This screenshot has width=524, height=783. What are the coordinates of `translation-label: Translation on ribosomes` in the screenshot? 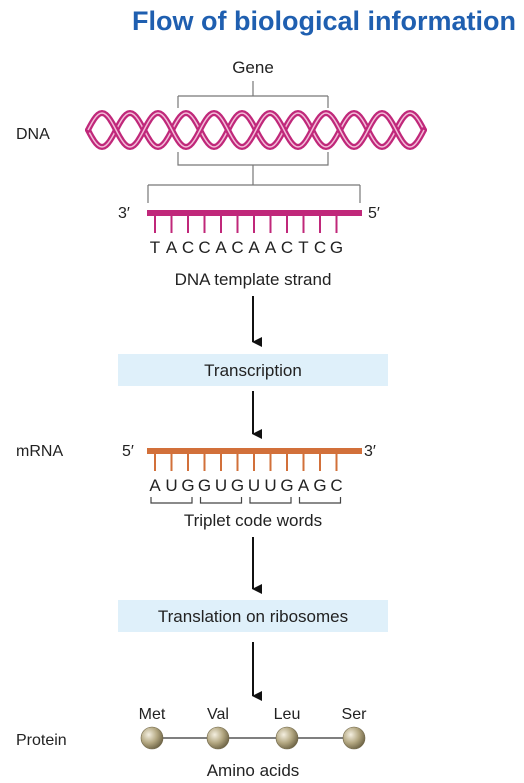 It's located at (253, 616).